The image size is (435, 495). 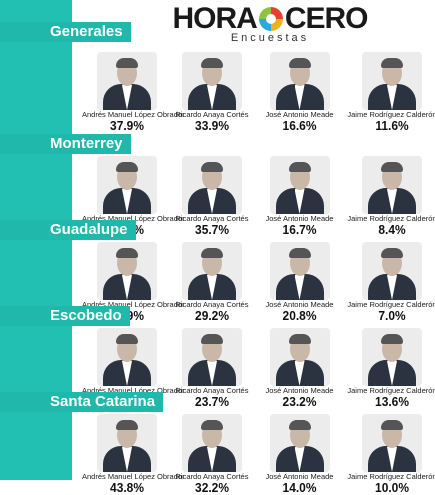 I want to click on candidate-percentage: 43.8%, so click(x=127, y=487).